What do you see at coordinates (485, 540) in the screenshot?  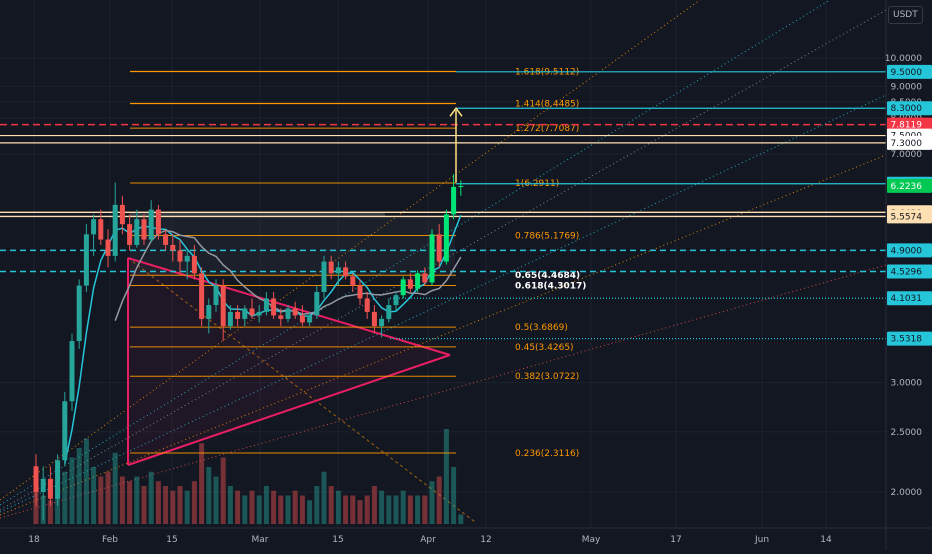 I see `time-label: 12` at bounding box center [485, 540].